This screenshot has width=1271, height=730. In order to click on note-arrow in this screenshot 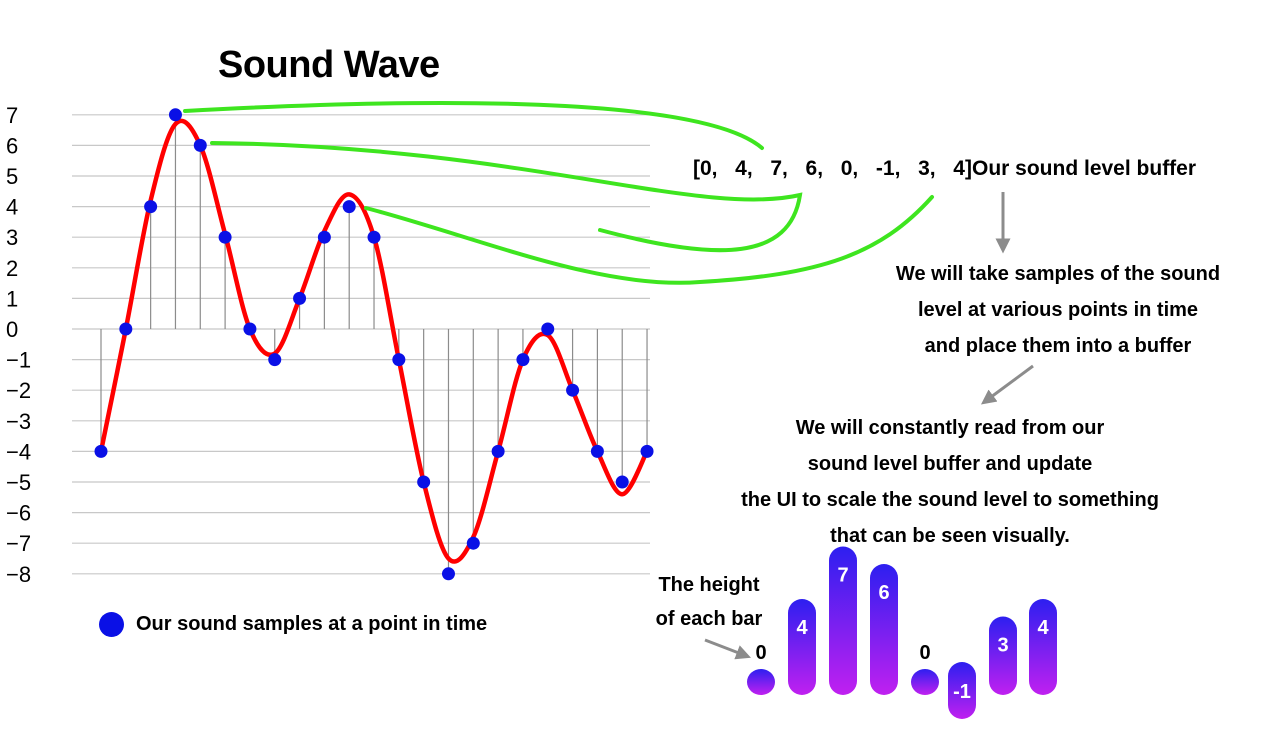, I will do `click(728, 649)`.